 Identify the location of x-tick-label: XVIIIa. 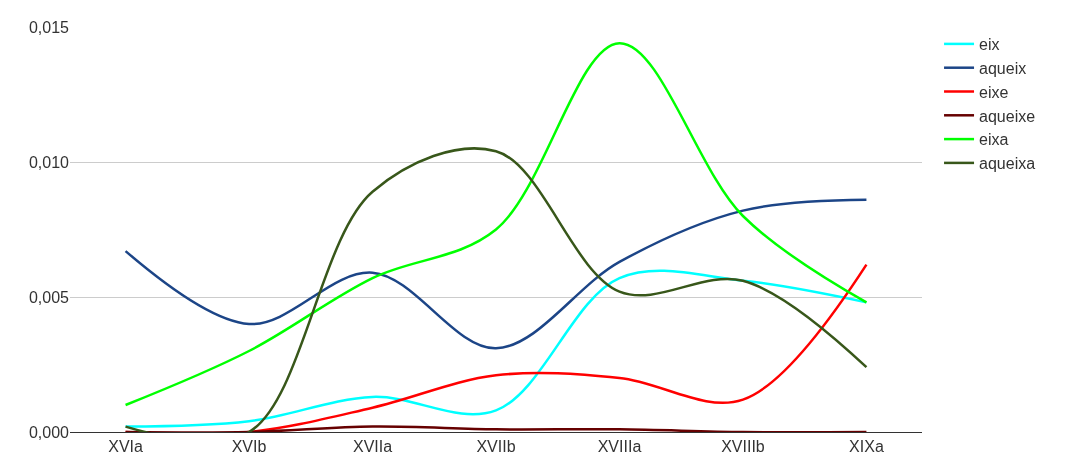
(619, 447).